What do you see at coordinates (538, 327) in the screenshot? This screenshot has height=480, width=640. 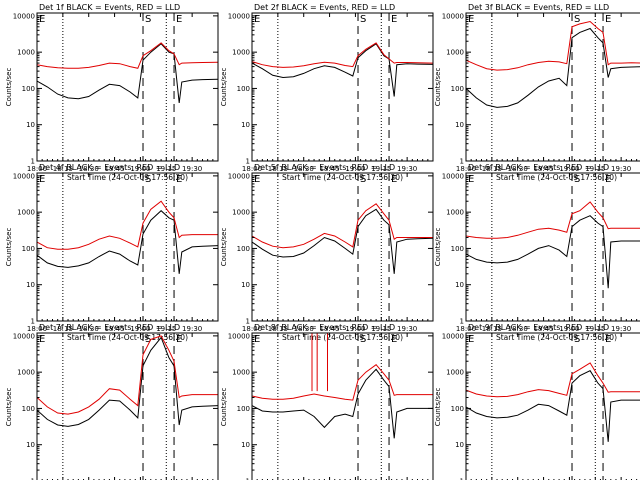 I see `panel-title: Det 9f BLACK = Events, RED = LLD` at bounding box center [538, 327].